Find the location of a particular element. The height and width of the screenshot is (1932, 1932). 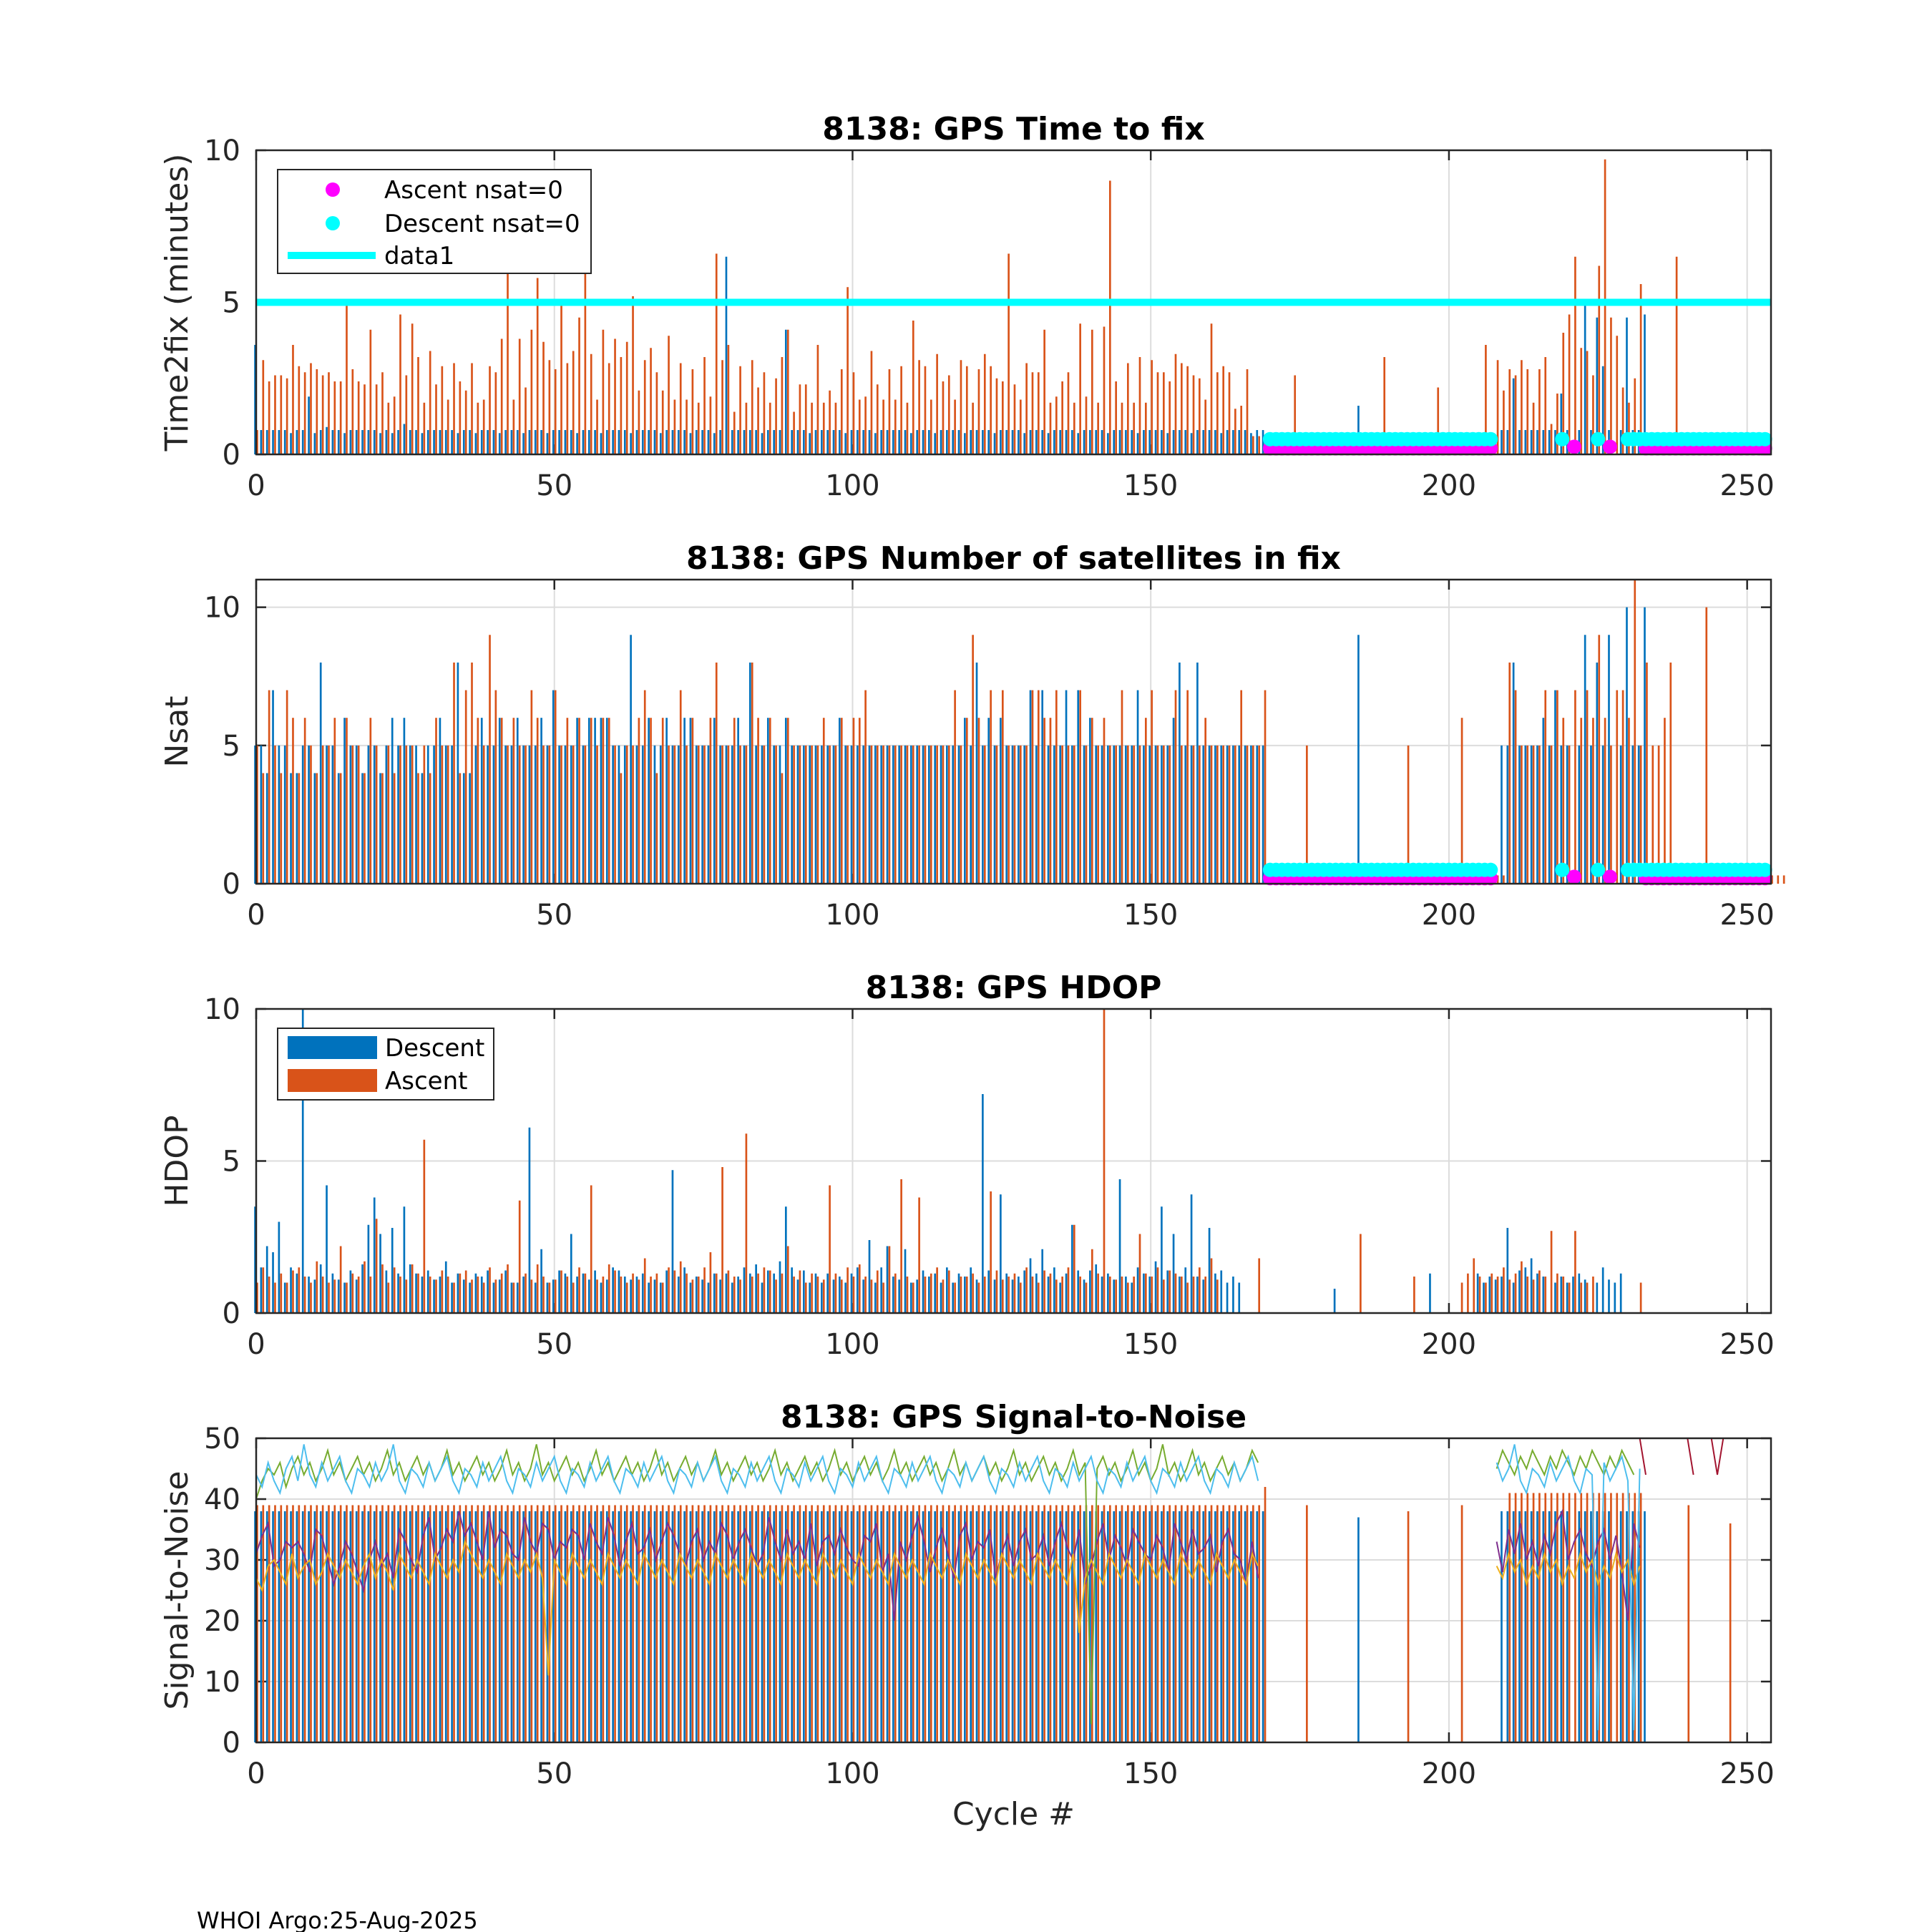

y-tick-label: 0 is located at coordinates (231, 1743).